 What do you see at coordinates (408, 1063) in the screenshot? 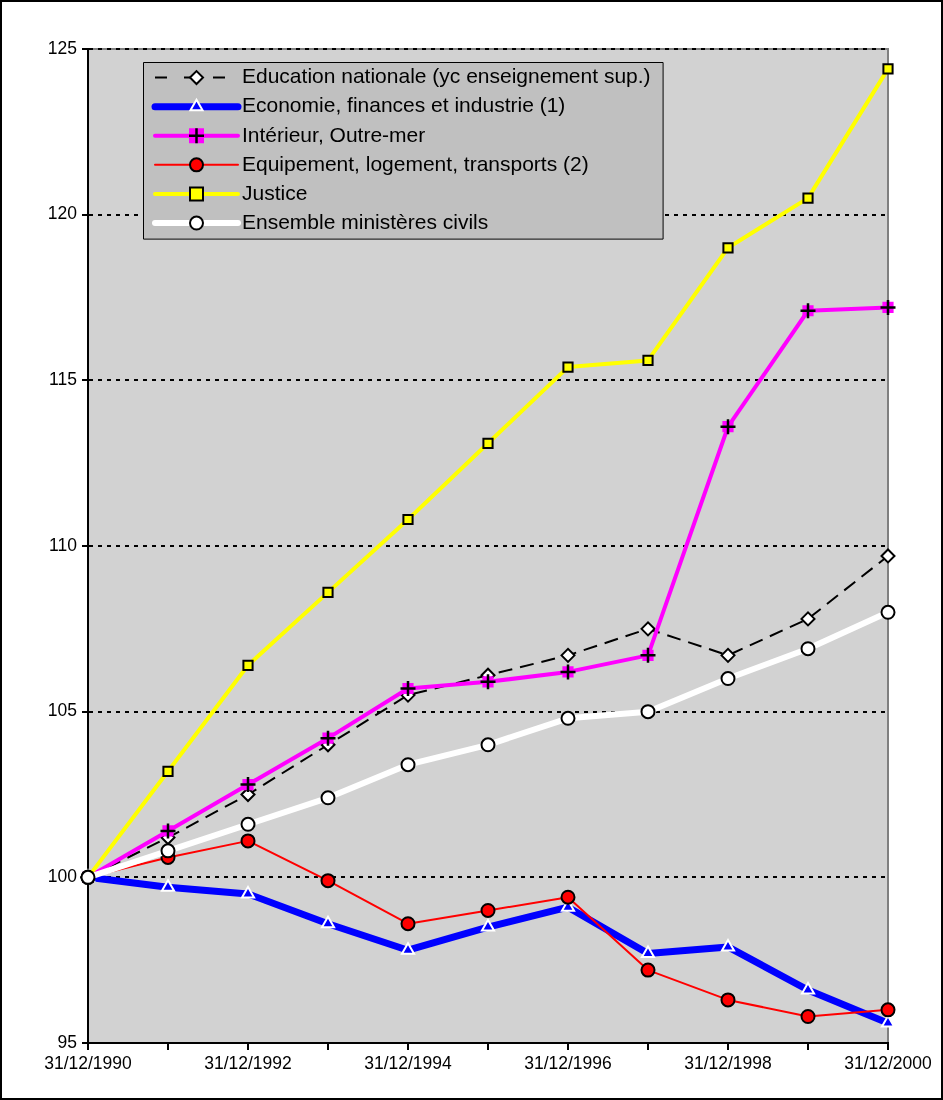
I see `x-tick-label: 31/12/1994` at bounding box center [408, 1063].